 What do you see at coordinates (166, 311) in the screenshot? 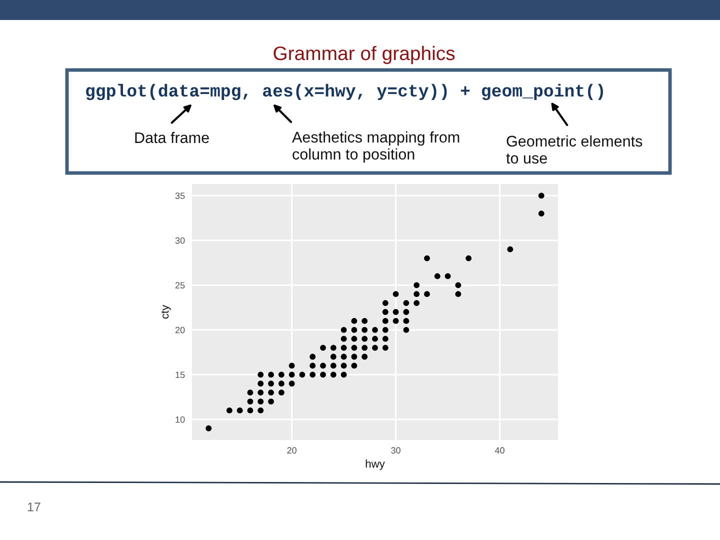
I see `y-axis-title: cty` at bounding box center [166, 311].